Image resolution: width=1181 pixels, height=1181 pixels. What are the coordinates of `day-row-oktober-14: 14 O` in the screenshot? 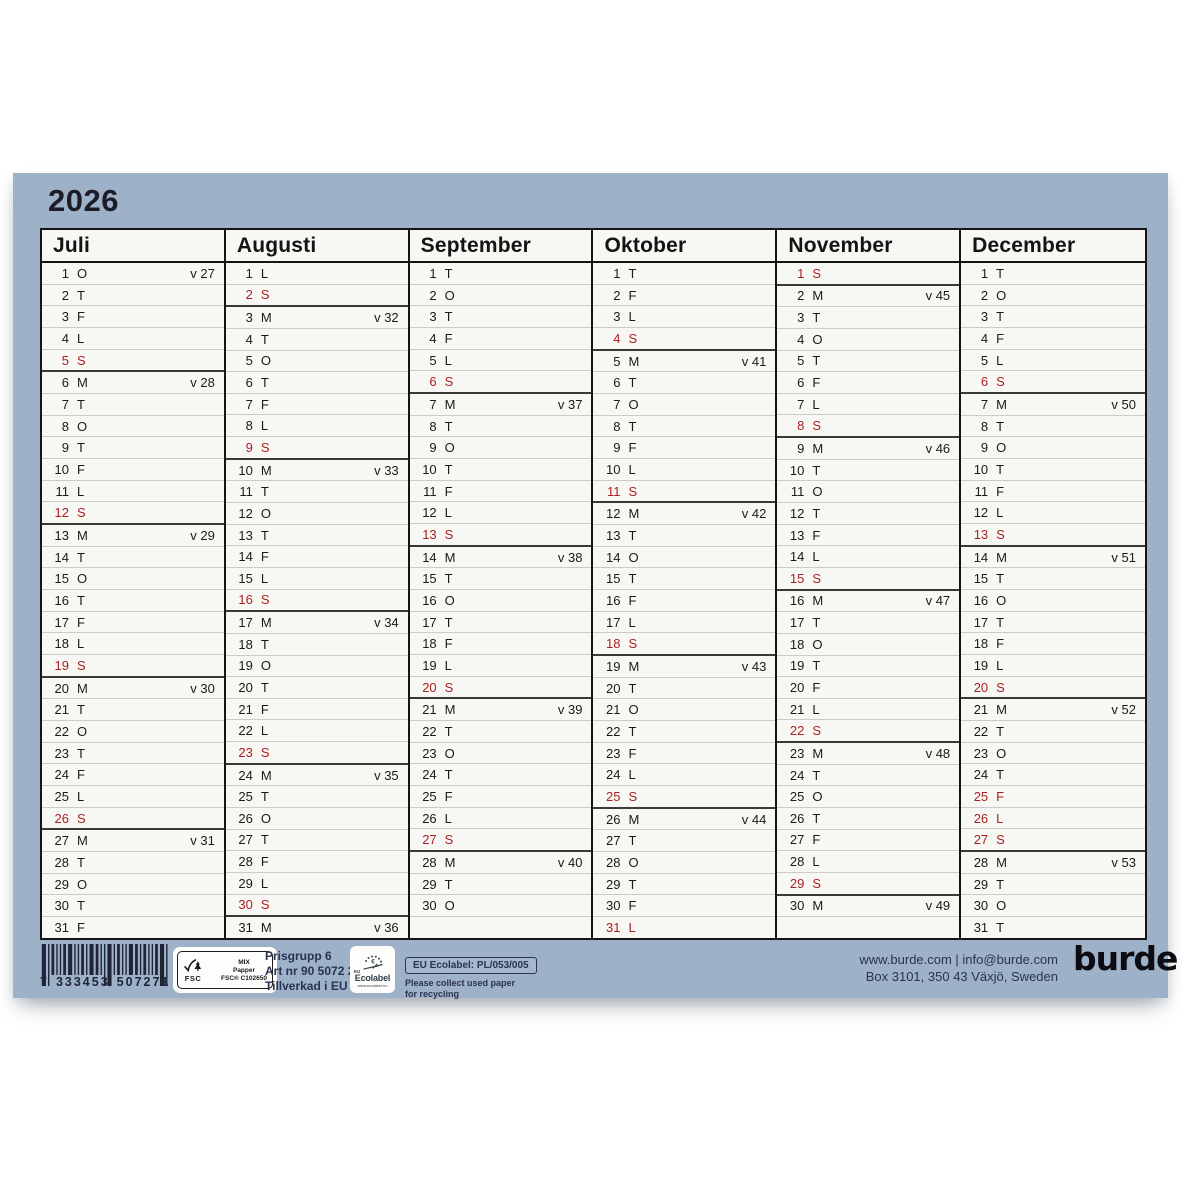 It's located at (684, 556).